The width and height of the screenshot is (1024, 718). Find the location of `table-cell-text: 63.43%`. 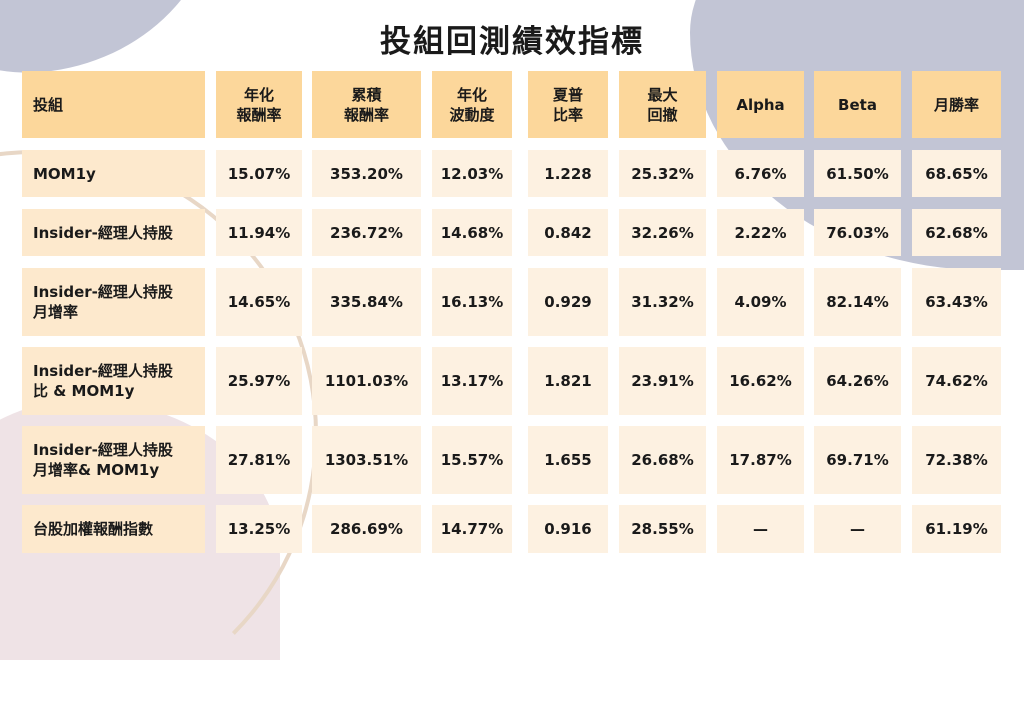

table-cell-text: 63.43% is located at coordinates (956, 302).